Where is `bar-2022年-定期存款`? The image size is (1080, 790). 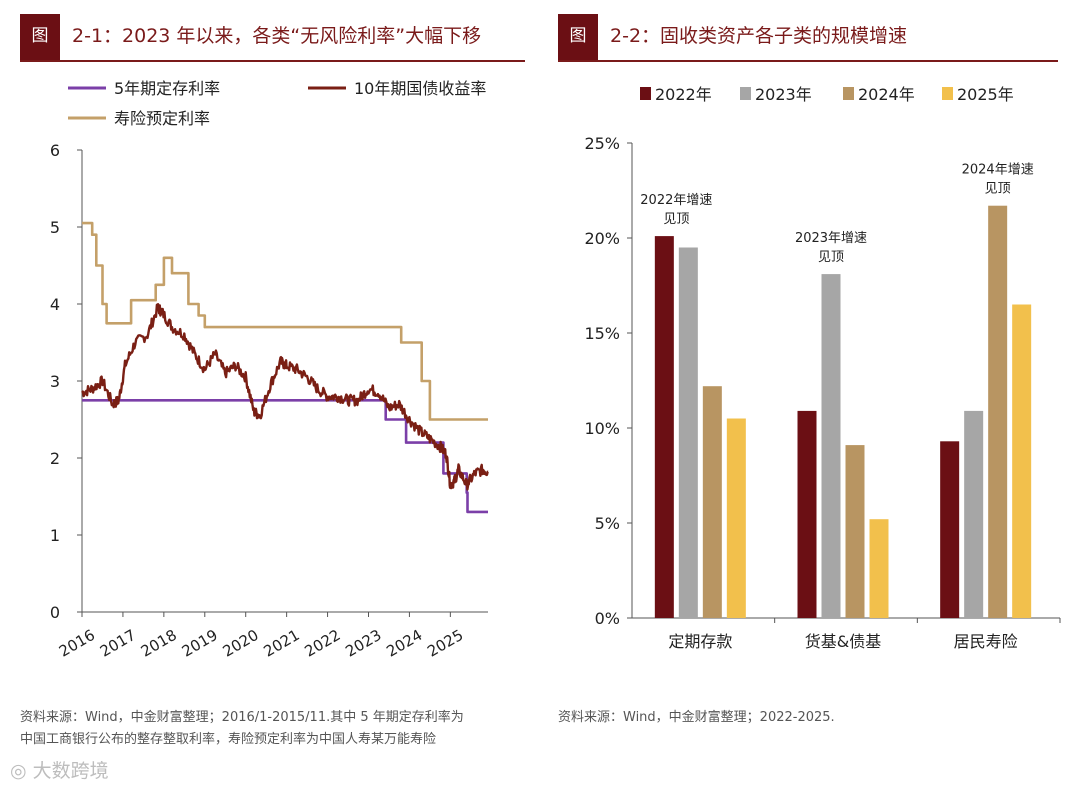
bar-2022年-定期存款 is located at coordinates (664, 427).